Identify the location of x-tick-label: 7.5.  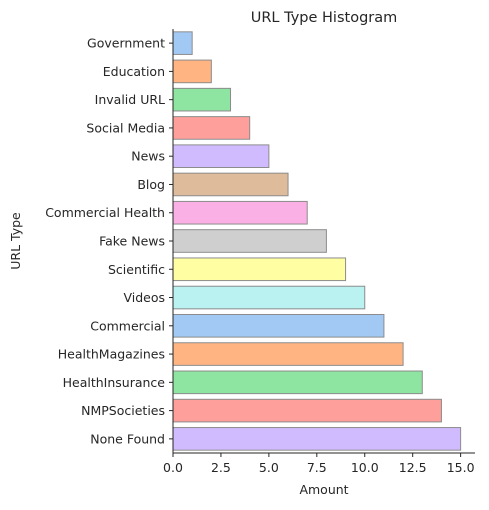
(317, 467).